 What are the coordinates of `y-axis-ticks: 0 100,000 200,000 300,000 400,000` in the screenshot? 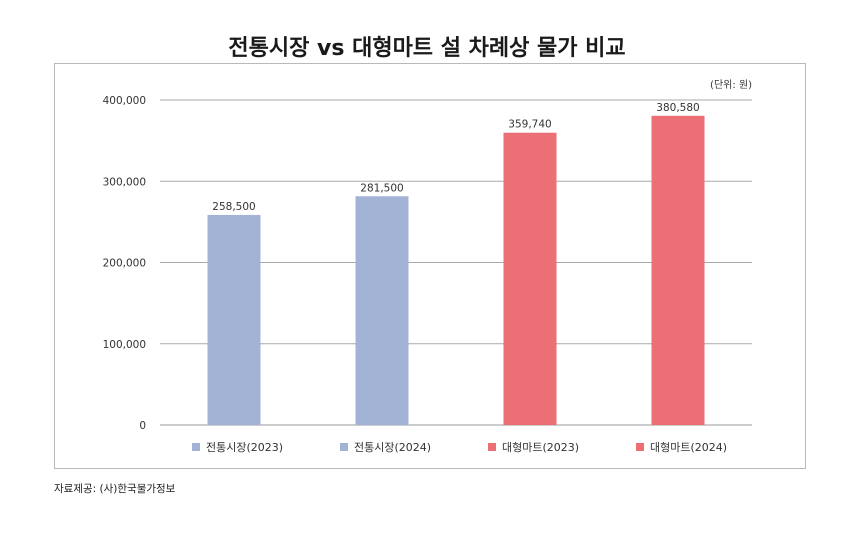 It's located at (124, 263).